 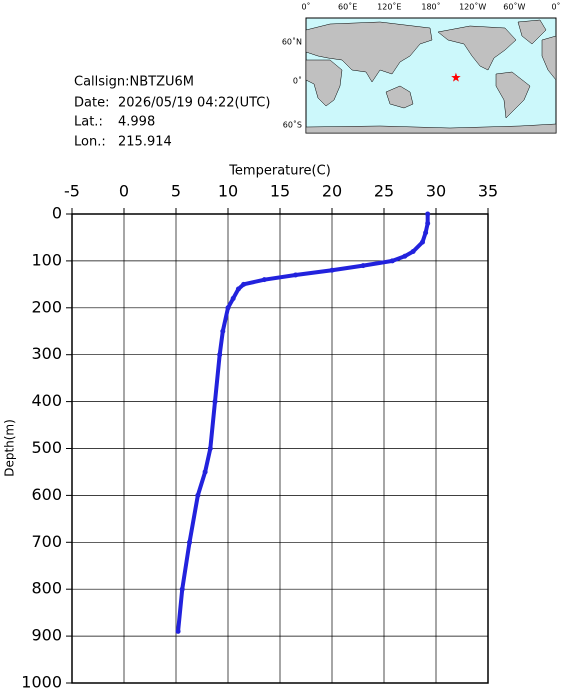 What do you see at coordinates (369, 52) in the screenshot?
I see `eurasia` at bounding box center [369, 52].